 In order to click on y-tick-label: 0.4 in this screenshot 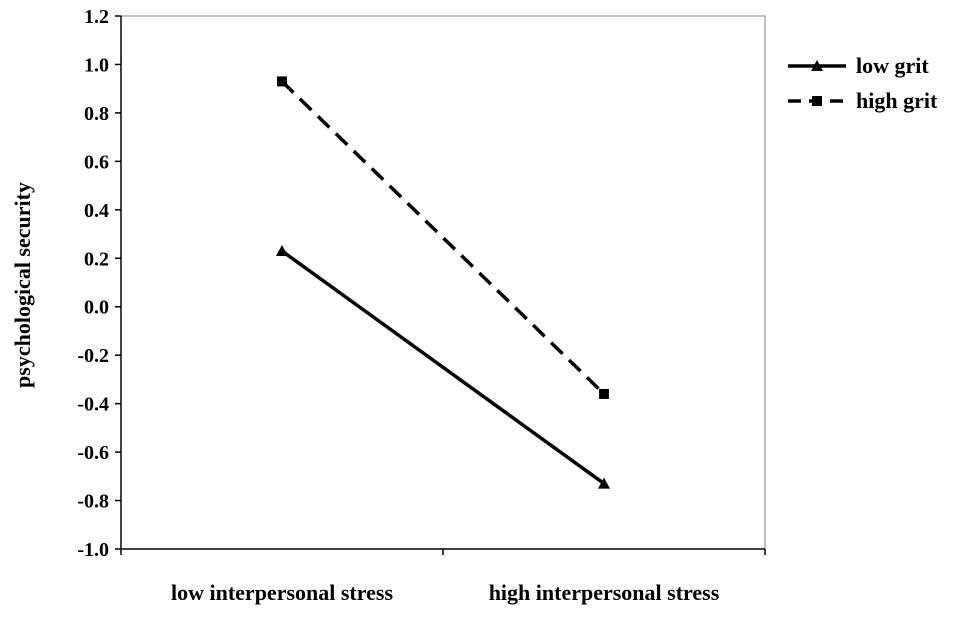, I will do `click(96, 211)`.